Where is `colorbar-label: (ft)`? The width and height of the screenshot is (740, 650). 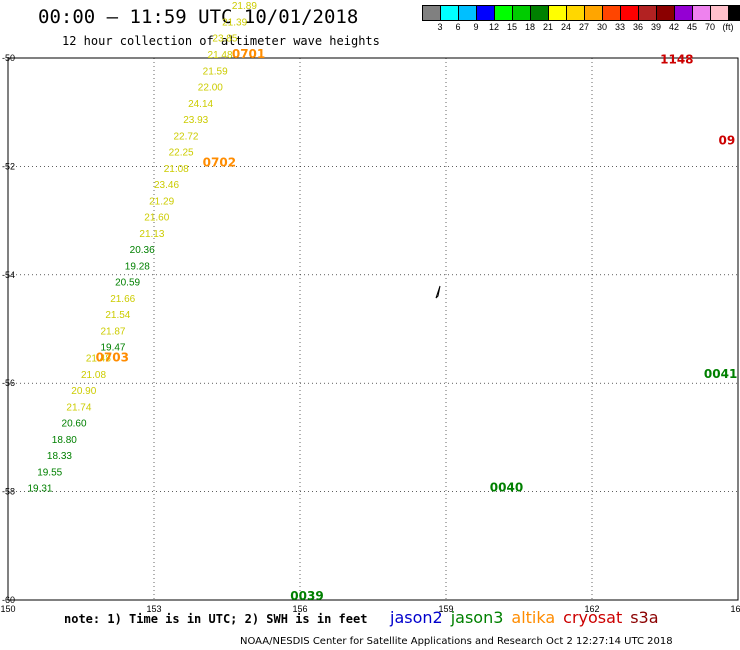
colorbar-label: (ft) is located at coordinates (728, 27).